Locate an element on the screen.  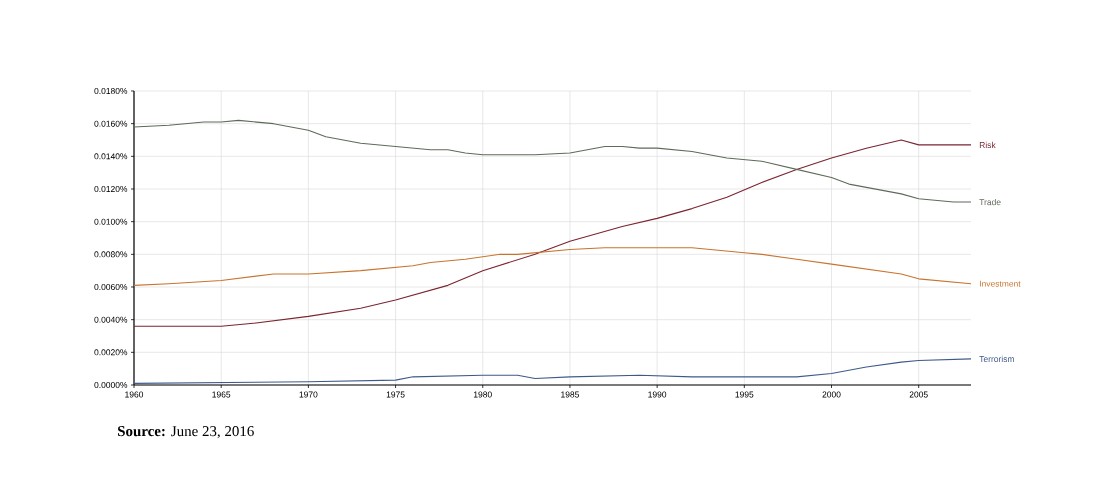
series-label: Terrorism is located at coordinates (996, 358).